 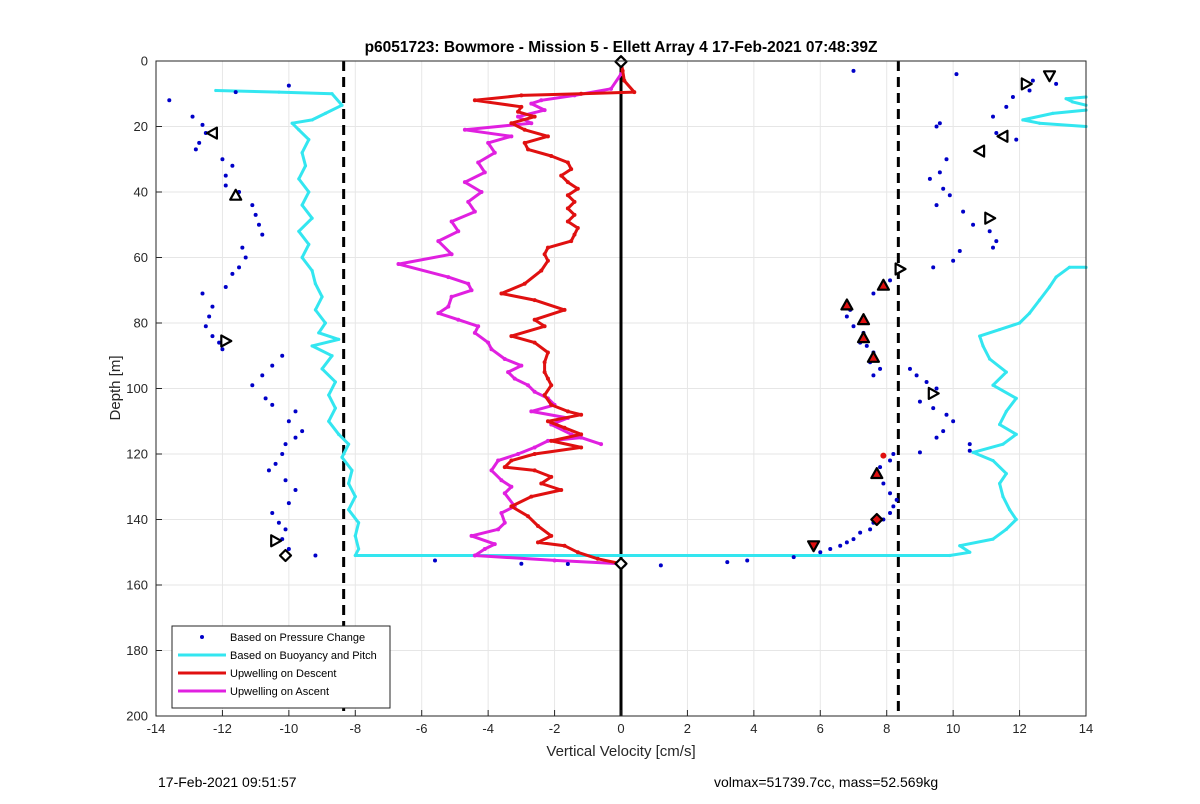 I want to click on y-tick-label: 80, so click(x=141, y=323).